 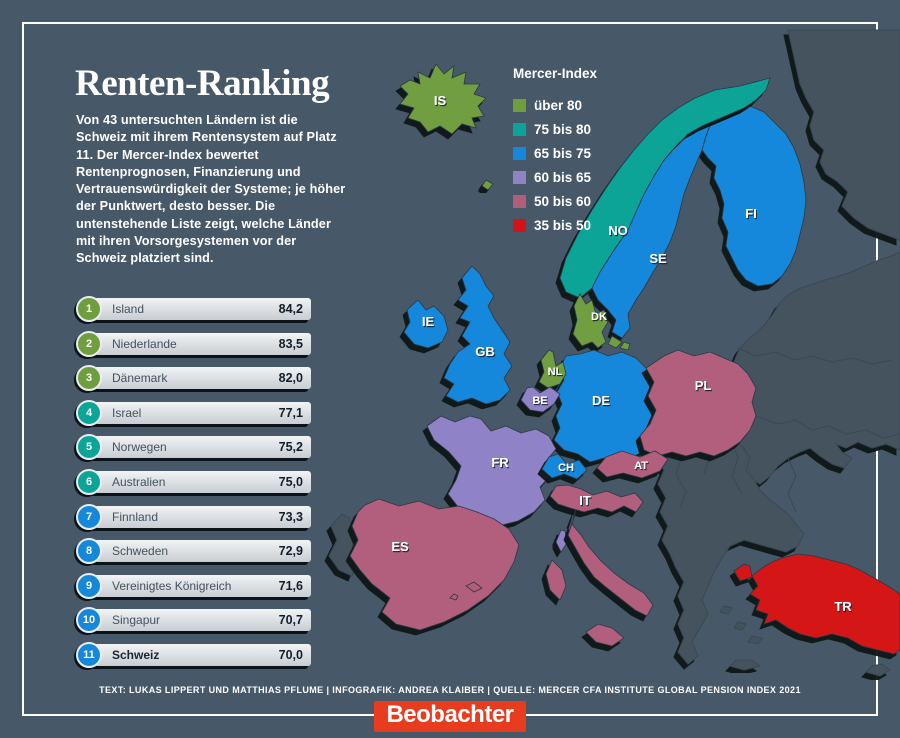 What do you see at coordinates (610, 563) in the screenshot?
I see `country-shape-it-peninsula` at bounding box center [610, 563].